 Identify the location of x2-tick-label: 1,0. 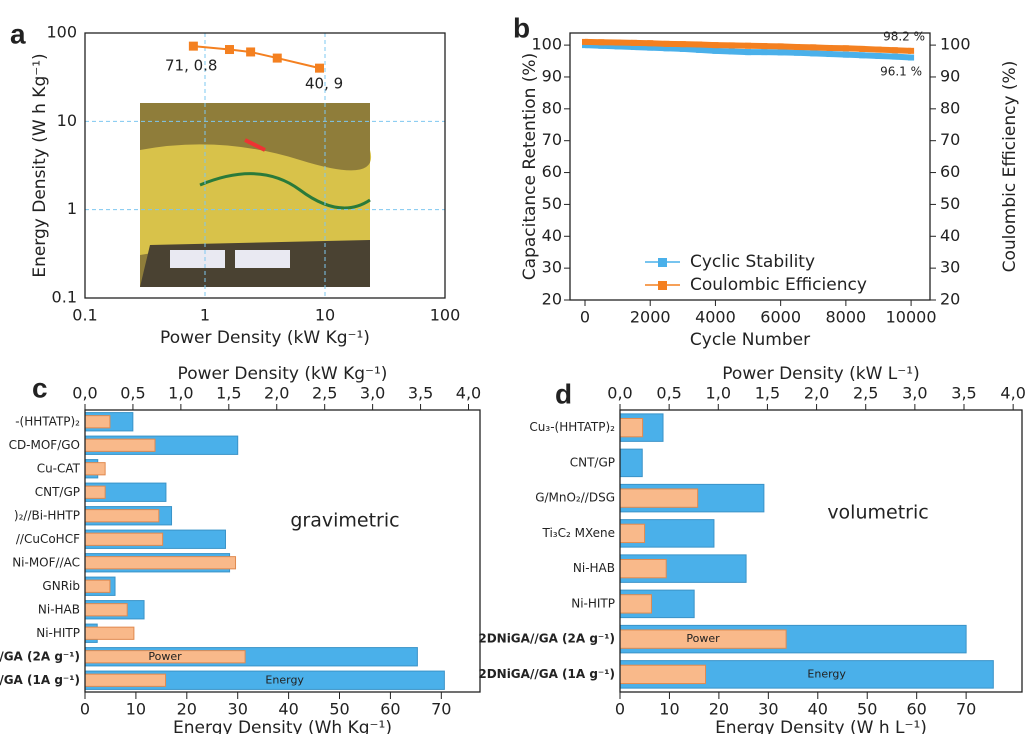
(180, 393).